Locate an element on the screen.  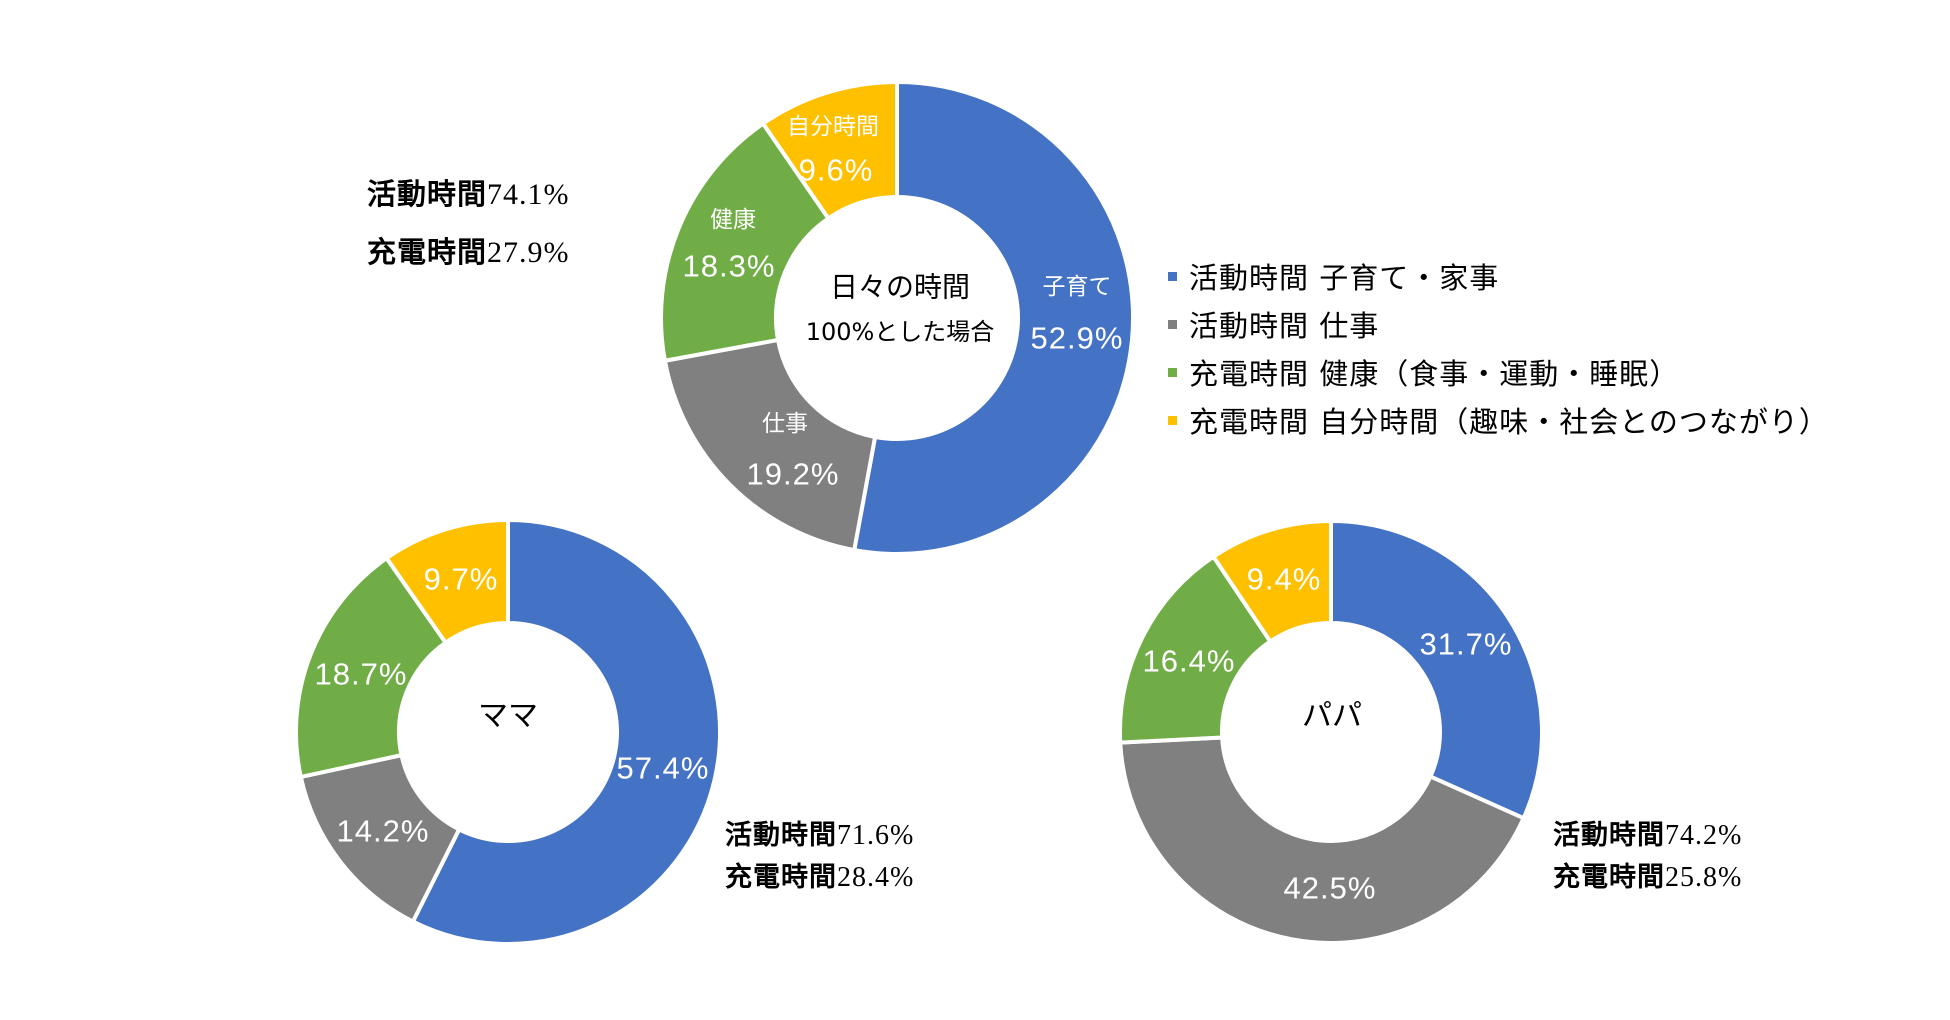
legend-label: 充電時間 健康（食事・運動・睡眠） is located at coordinates (1434, 374).